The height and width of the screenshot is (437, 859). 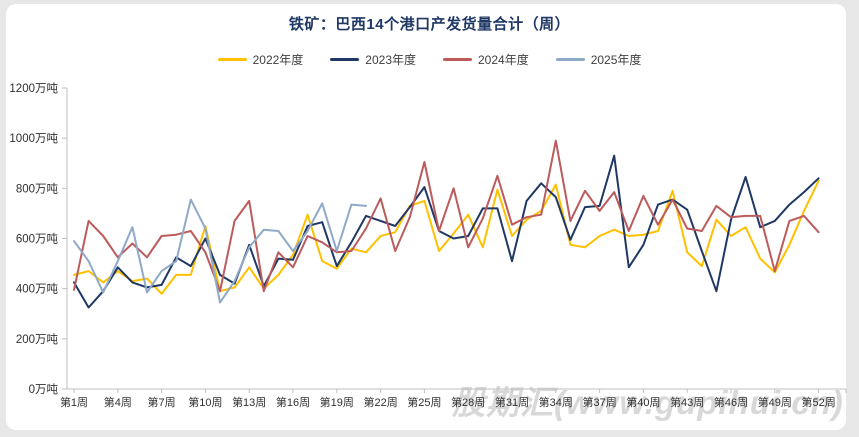 I want to click on x-axis-tick-label: 第46周, so click(x=731, y=402).